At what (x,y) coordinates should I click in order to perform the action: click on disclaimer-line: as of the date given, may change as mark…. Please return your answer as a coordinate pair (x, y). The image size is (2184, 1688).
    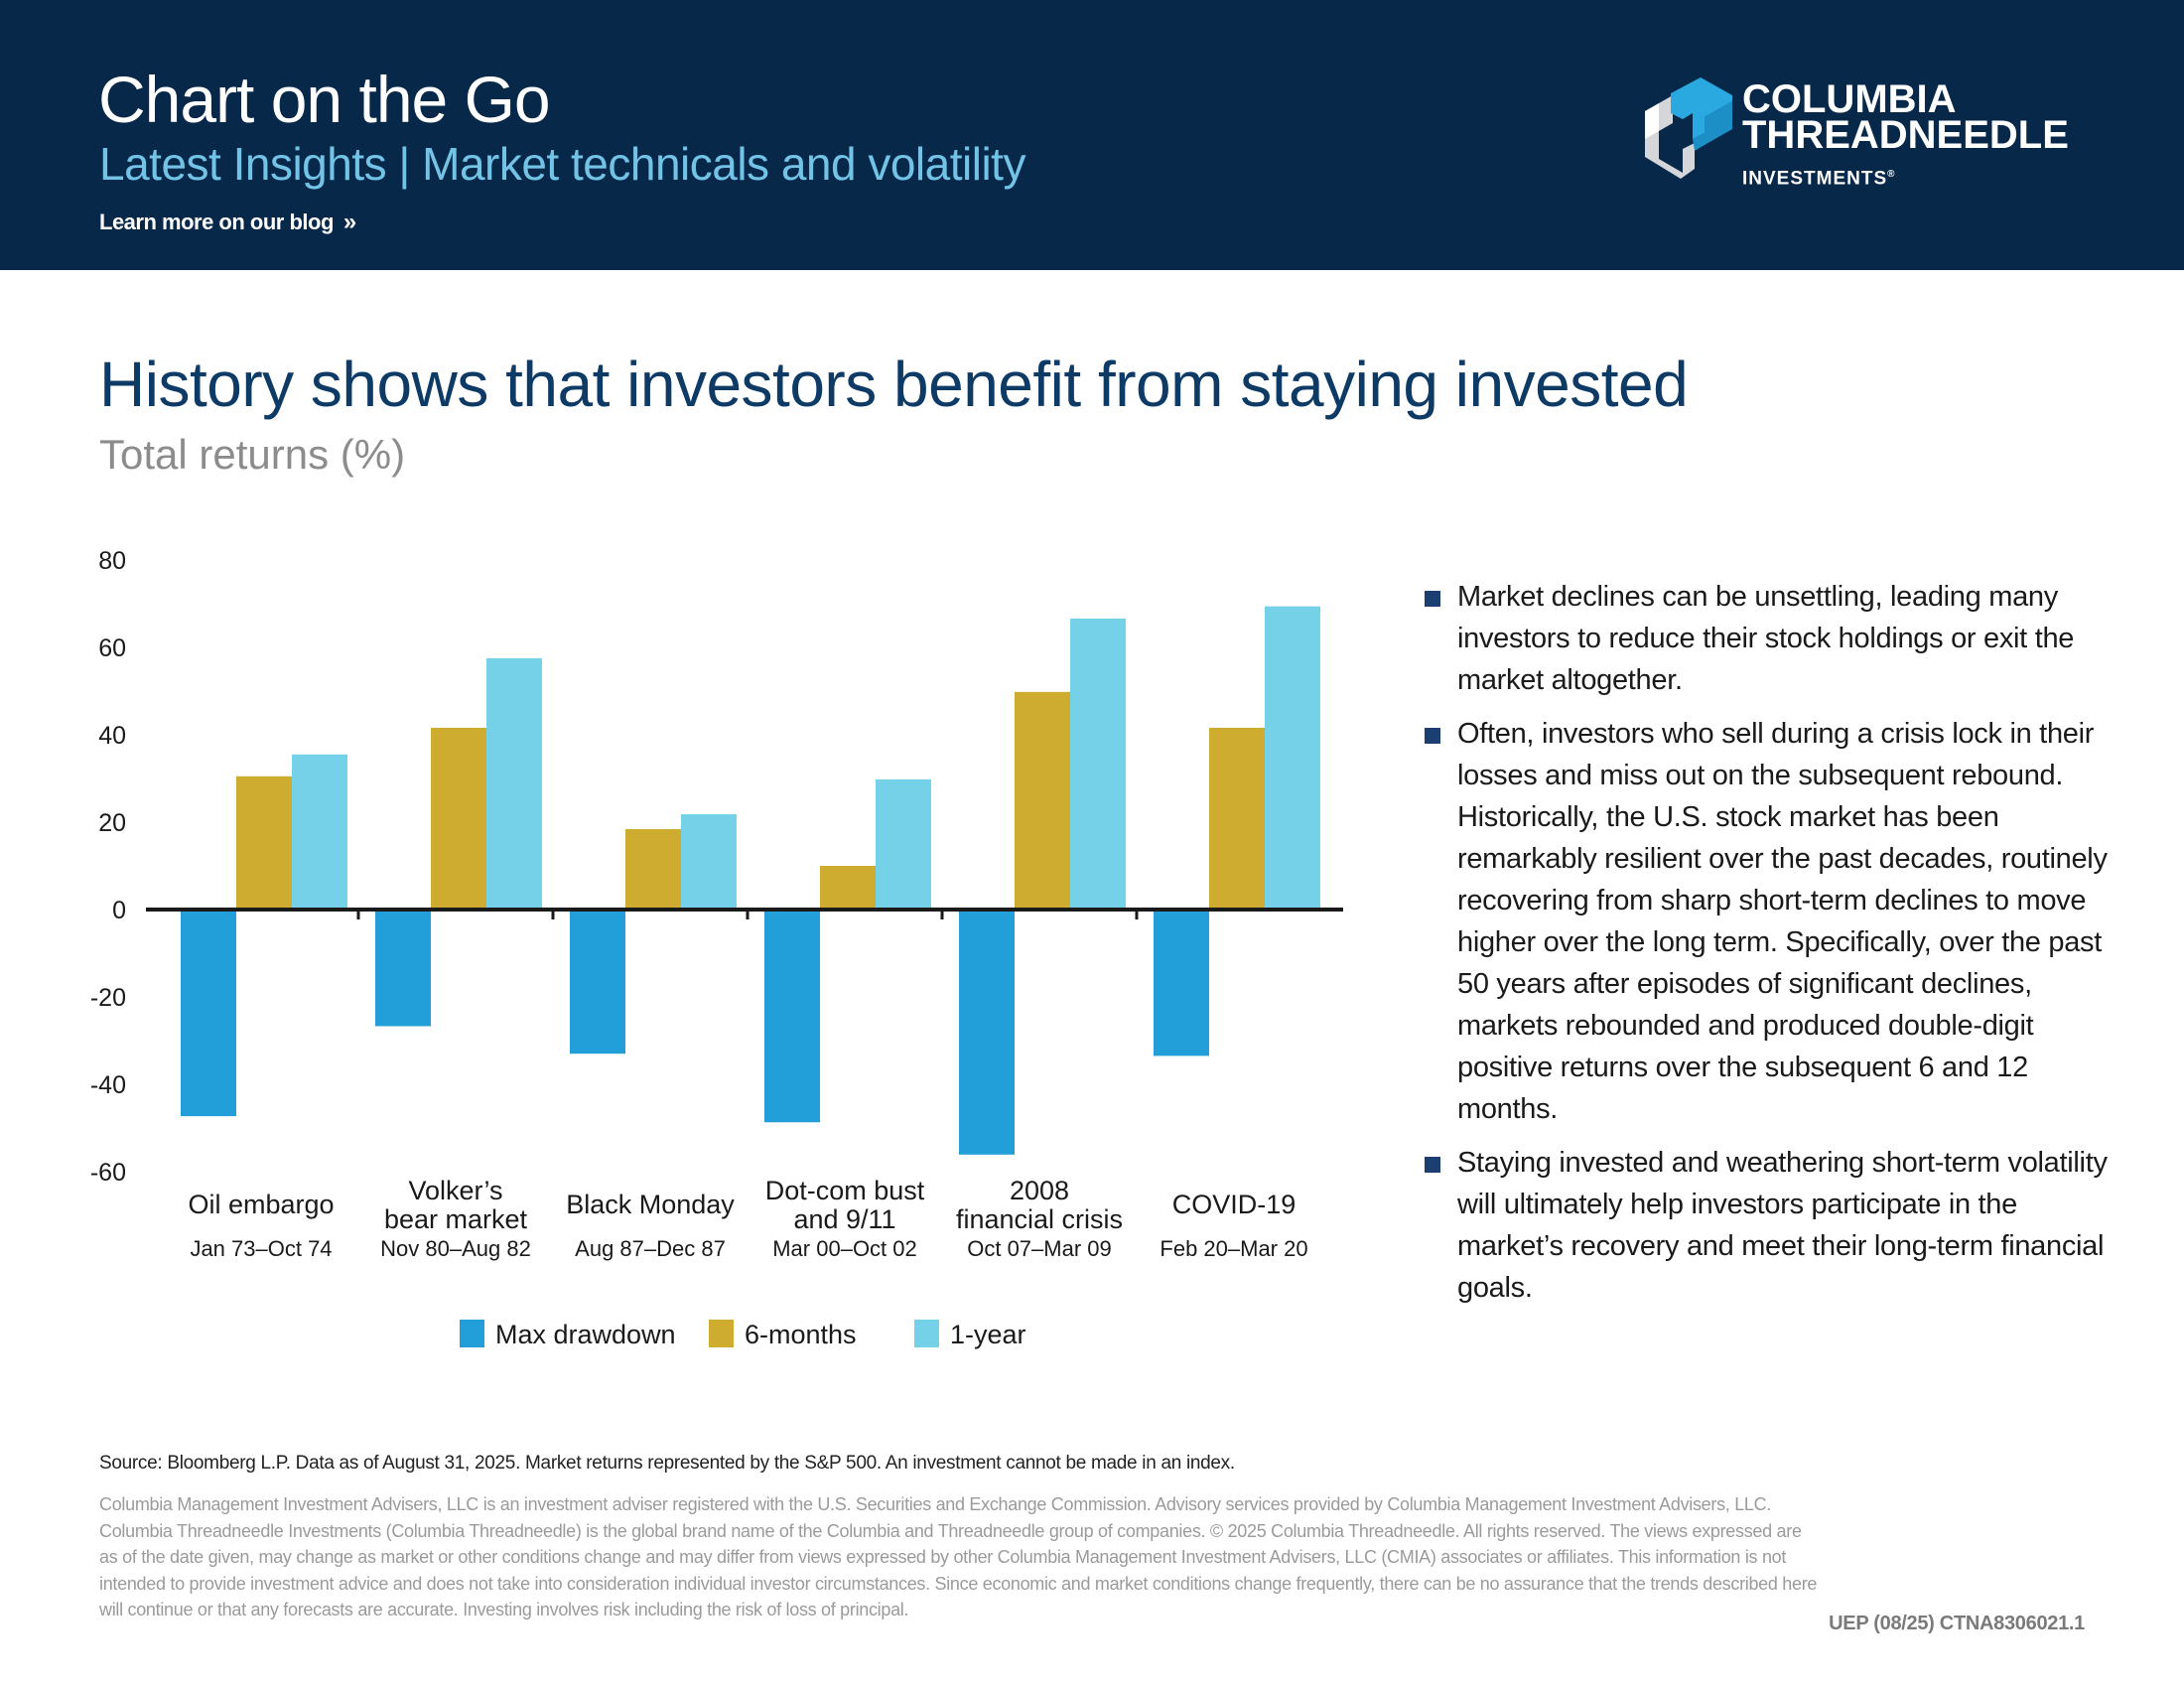
    Looking at the image, I should click on (943, 1557).